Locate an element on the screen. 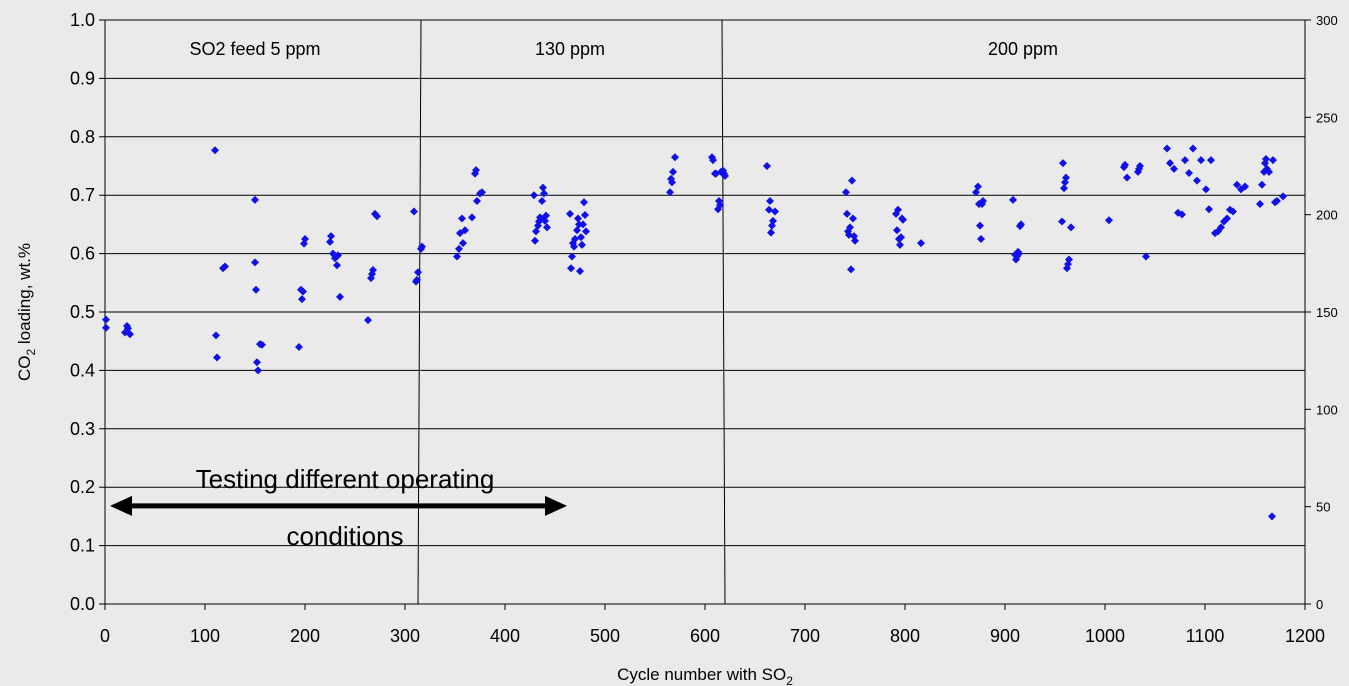 This screenshot has width=1349, height=686. region-label: 200 ppm is located at coordinates (1023, 49).